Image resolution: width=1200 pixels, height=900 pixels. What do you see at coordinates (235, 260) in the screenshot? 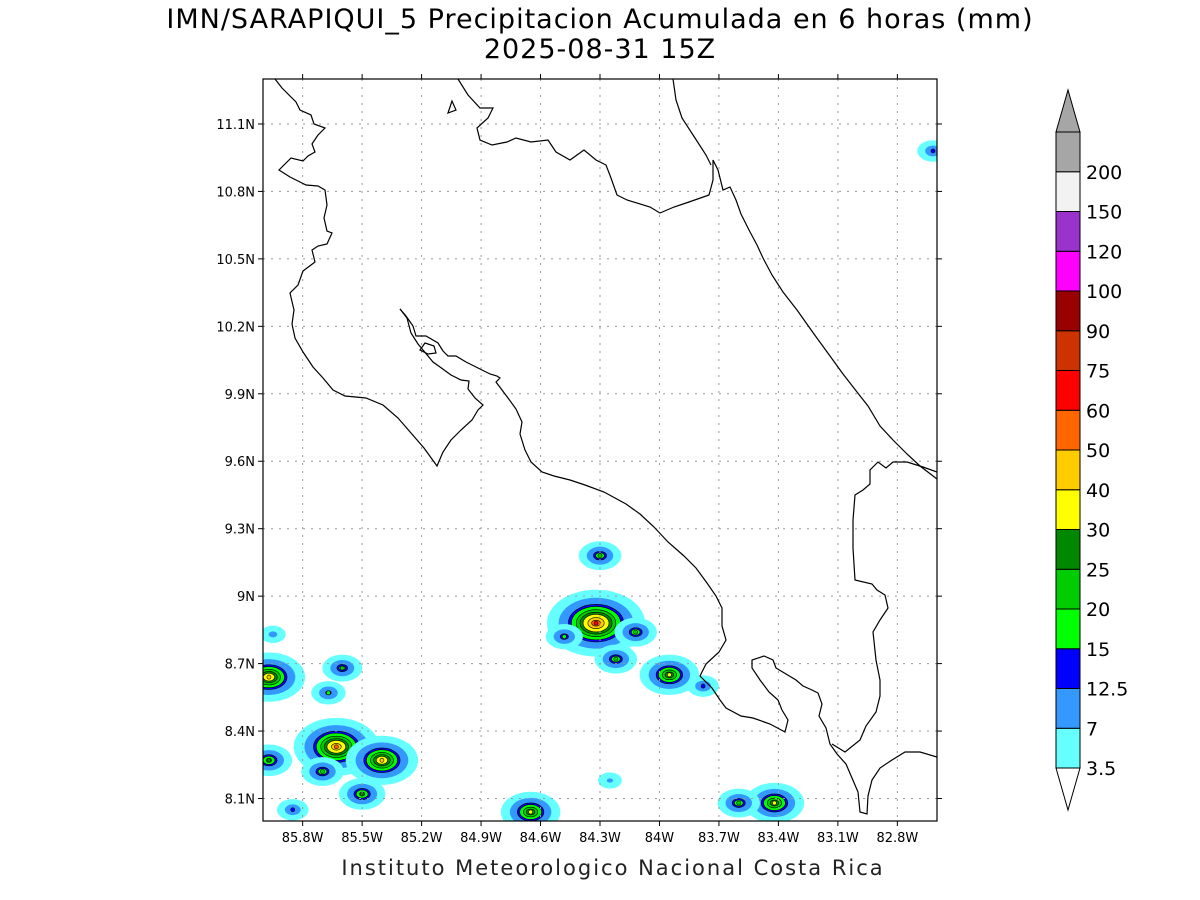
I see `lat-tick-label: 10.5N` at bounding box center [235, 260].